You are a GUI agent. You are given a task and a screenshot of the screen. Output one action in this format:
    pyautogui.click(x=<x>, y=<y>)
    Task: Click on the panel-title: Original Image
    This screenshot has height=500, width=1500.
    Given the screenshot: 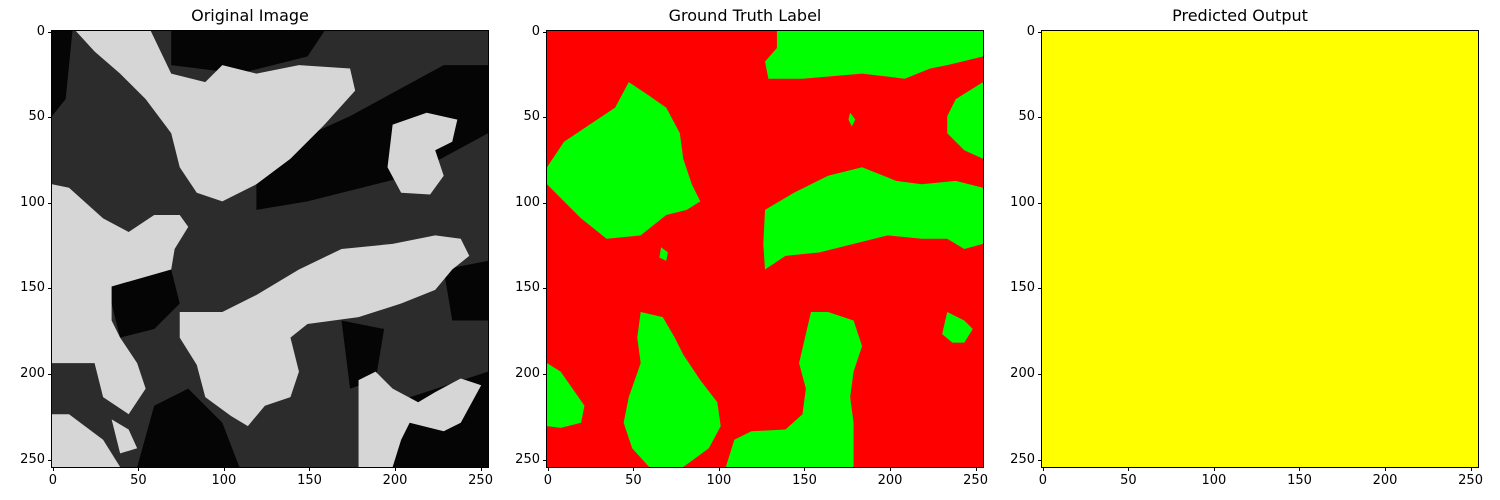 What is the action you would take?
    pyautogui.click(x=250, y=15)
    